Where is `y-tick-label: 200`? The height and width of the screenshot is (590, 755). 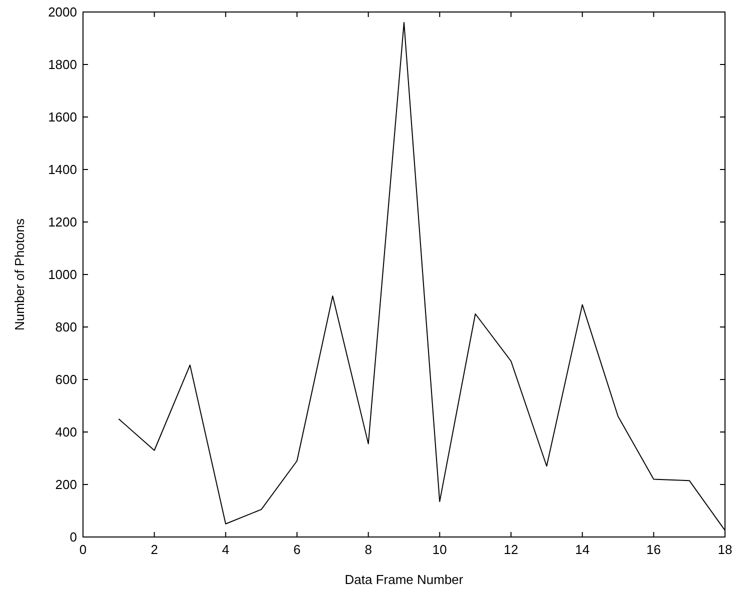
y-tick-label: 200 is located at coordinates (66, 484).